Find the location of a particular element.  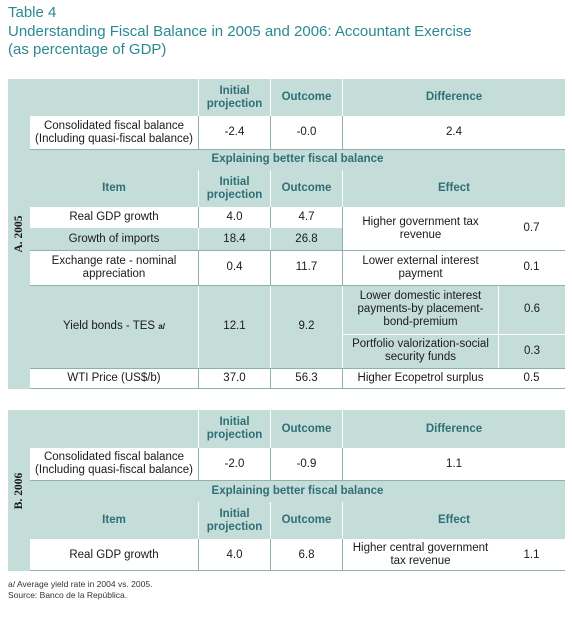

source-note: Source: Banco de la República. is located at coordinates (68, 595).